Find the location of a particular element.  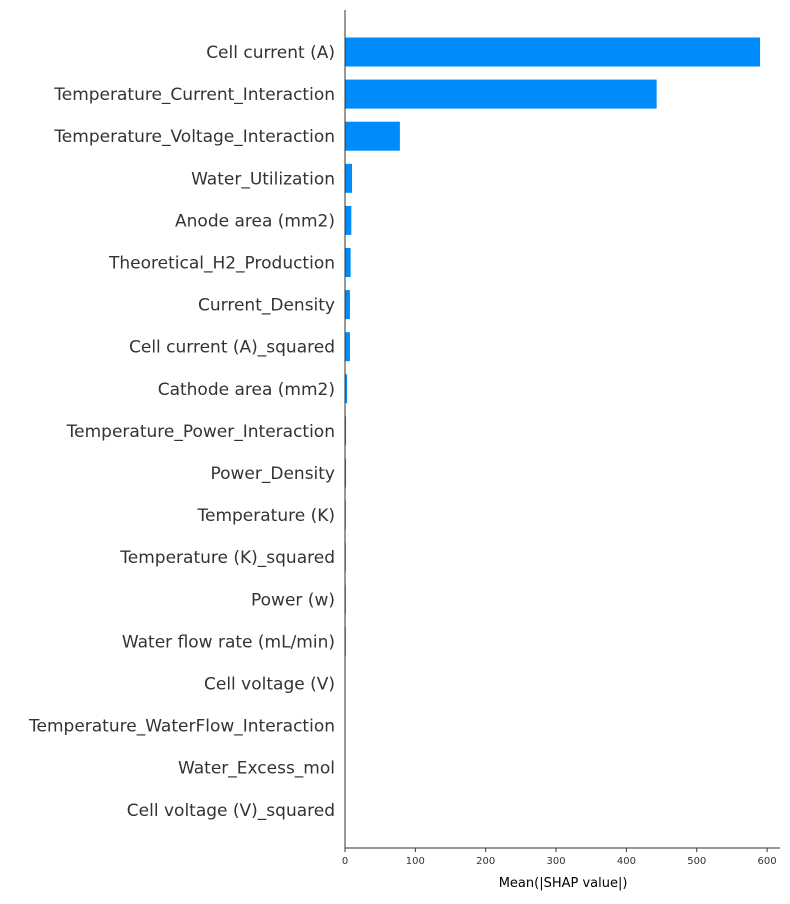

category-label: Water_Excess_mol is located at coordinates (256, 769).